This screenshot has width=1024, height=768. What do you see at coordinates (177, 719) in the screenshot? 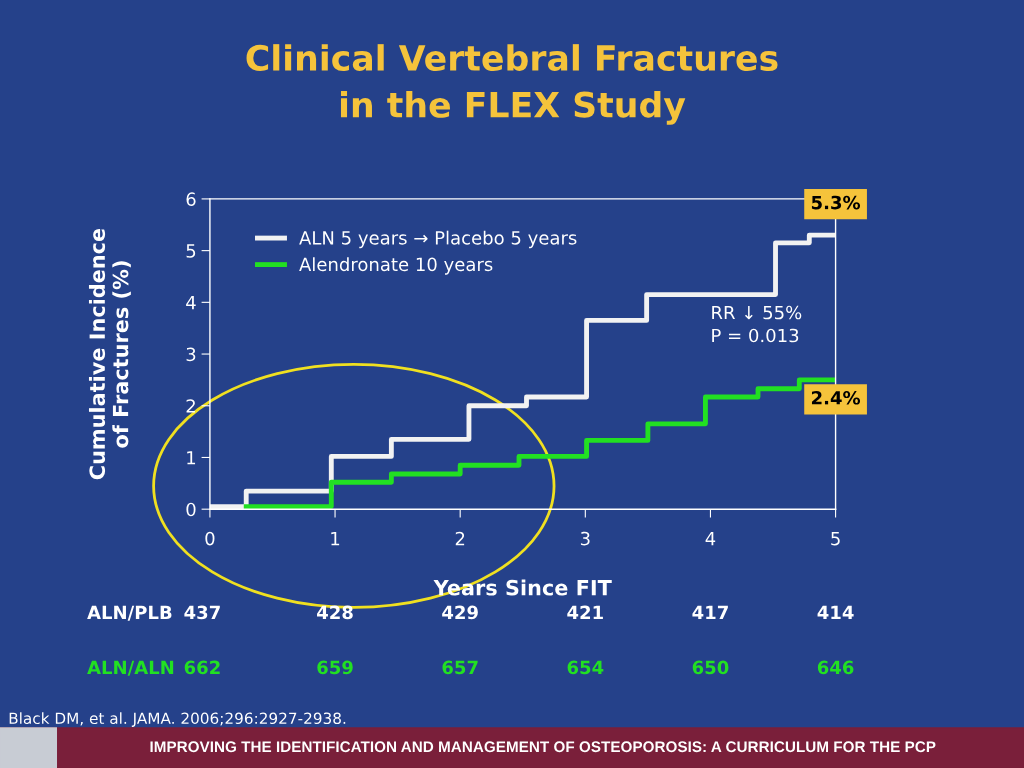
I see `text: Black DM, et al. JAMA. 2006;296:2927-2938.` at bounding box center [177, 719].